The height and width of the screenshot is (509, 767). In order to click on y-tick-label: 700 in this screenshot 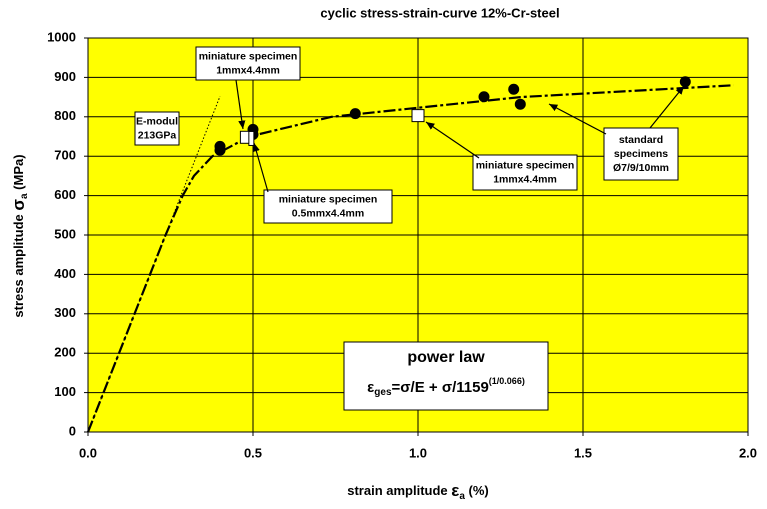, I will do `click(65, 155)`.